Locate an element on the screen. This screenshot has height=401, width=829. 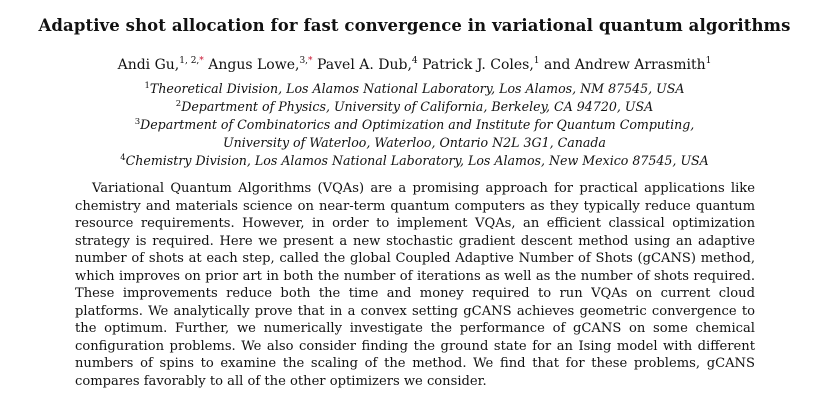
author-name: Pavel A. Dub, is located at coordinates (364, 65).